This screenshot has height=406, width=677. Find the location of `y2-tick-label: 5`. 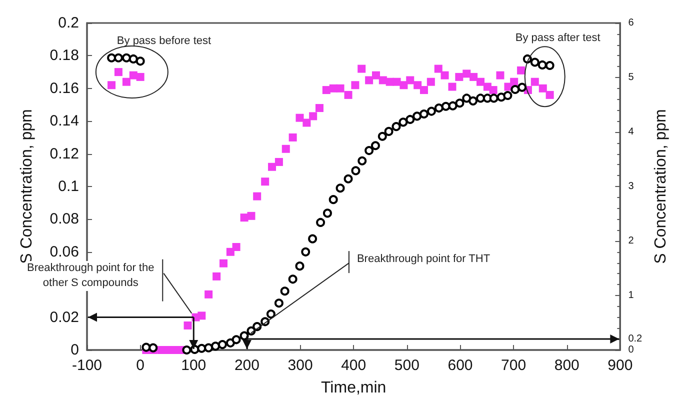

y2-tick-label: 5 is located at coordinates (631, 77).